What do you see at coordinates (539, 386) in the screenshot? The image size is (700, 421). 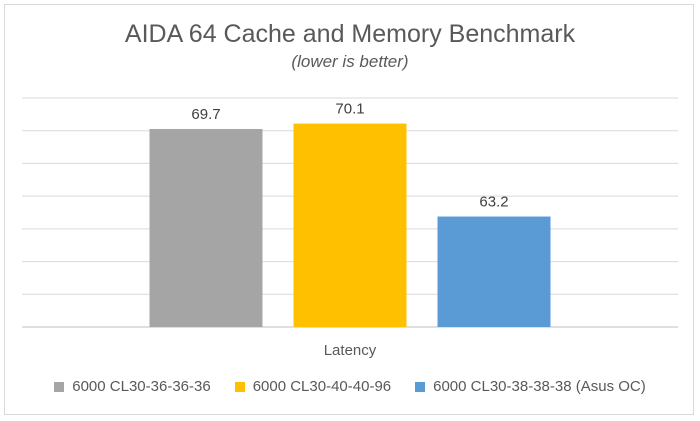 I see `legend-label: 6000 CL30-38-38-38 (Asus OC)` at bounding box center [539, 386].